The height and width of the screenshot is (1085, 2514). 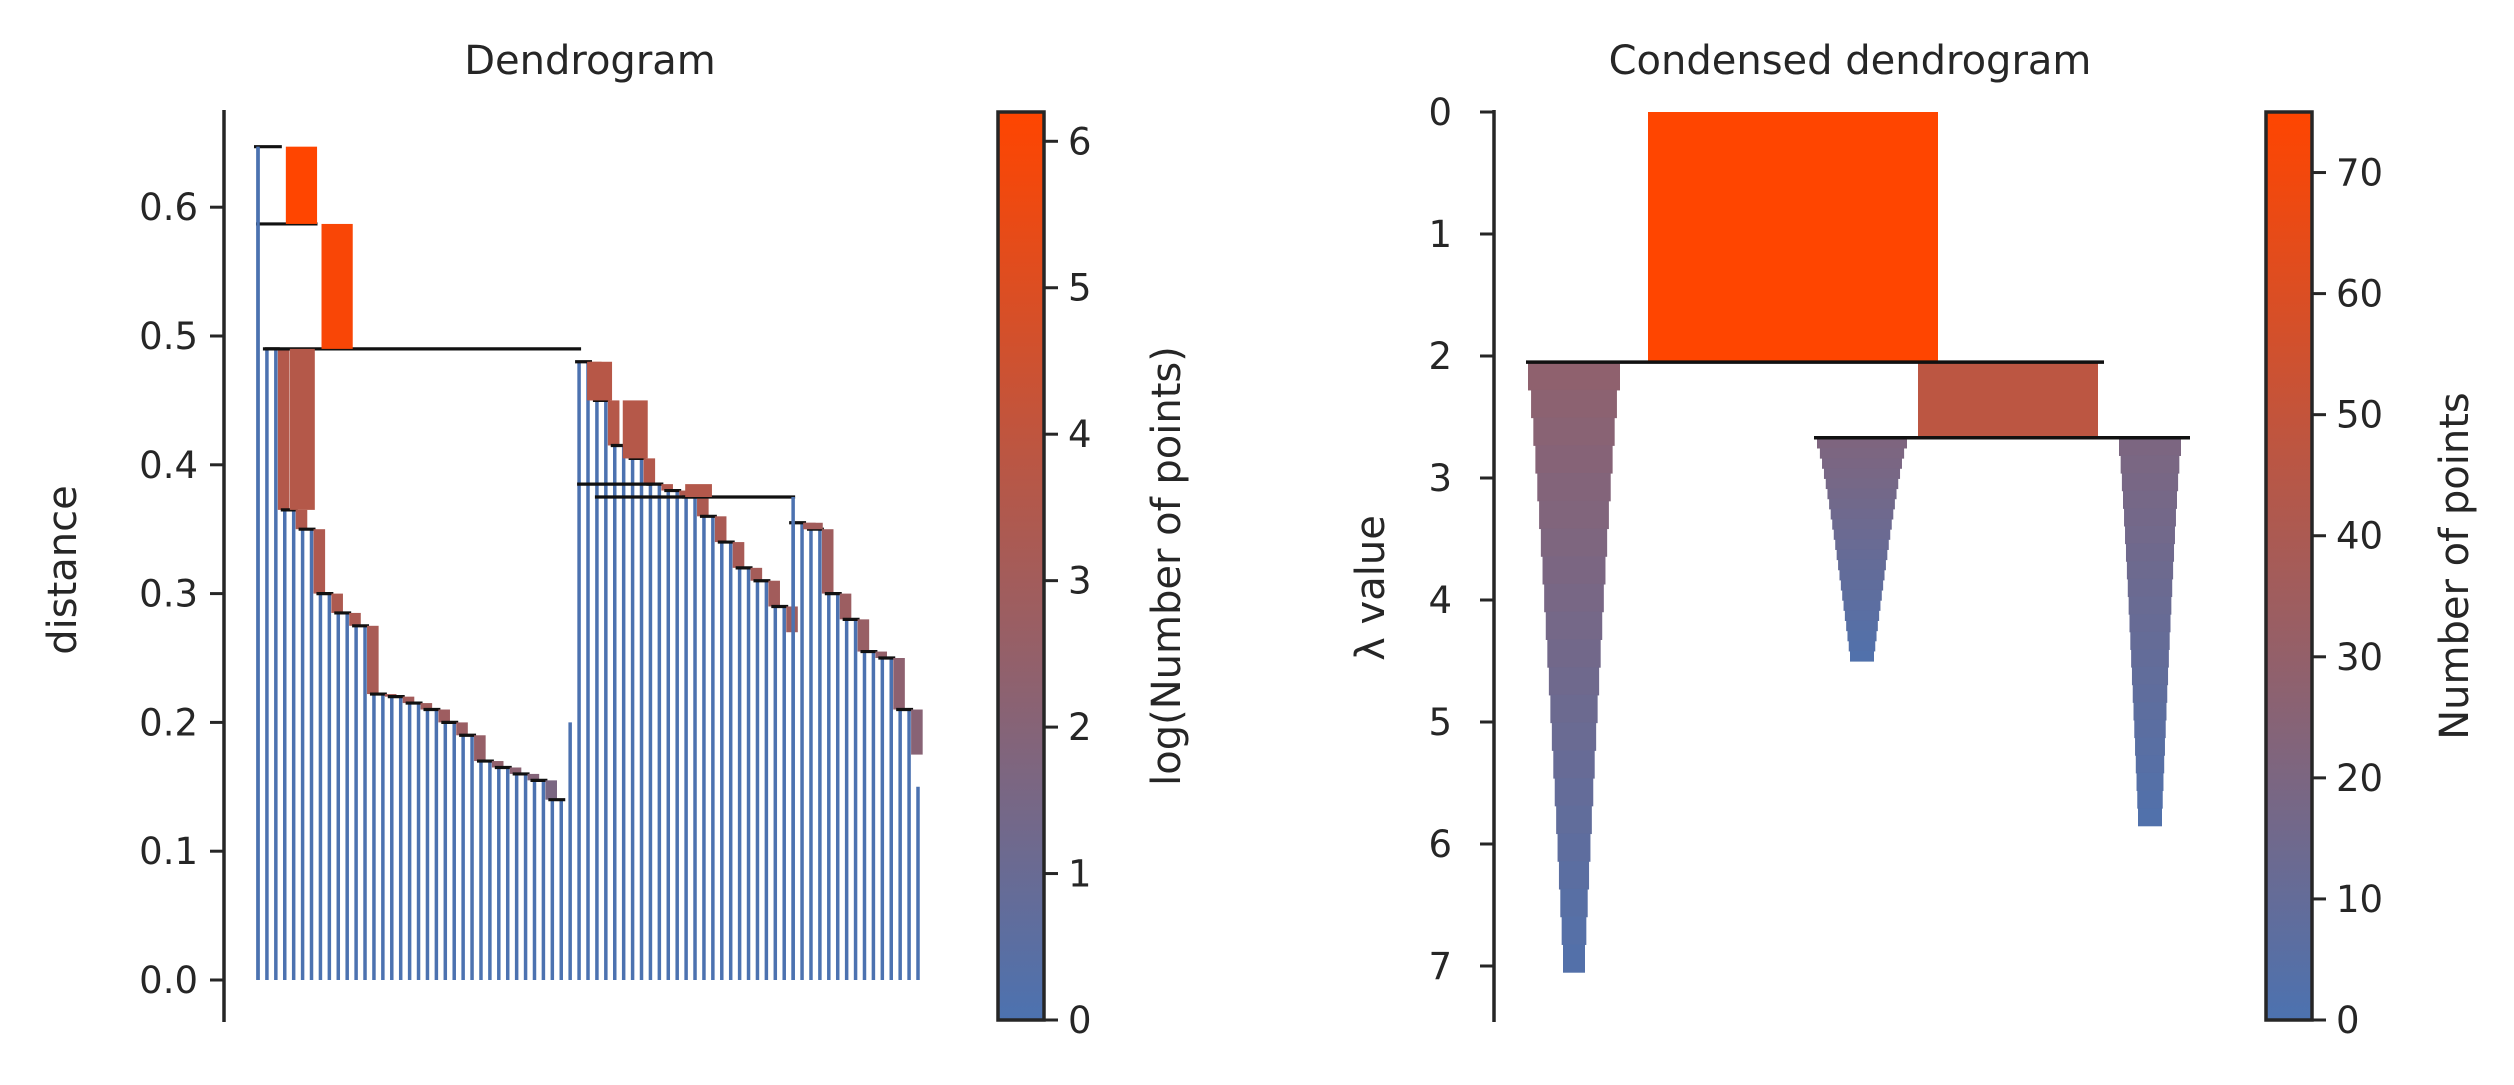 I want to click on dendrogram-colorbar-gradient, so click(x=1021, y=566).